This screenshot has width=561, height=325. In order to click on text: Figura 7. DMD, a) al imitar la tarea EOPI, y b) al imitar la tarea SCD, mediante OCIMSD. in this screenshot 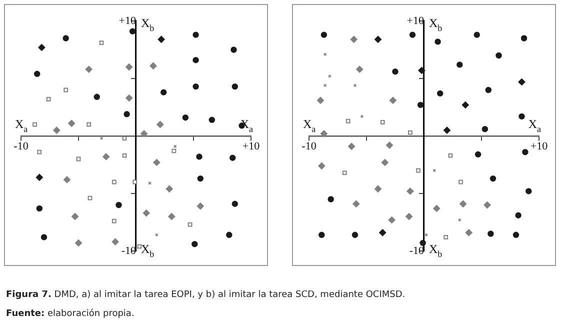, I will do `click(206, 295)`.